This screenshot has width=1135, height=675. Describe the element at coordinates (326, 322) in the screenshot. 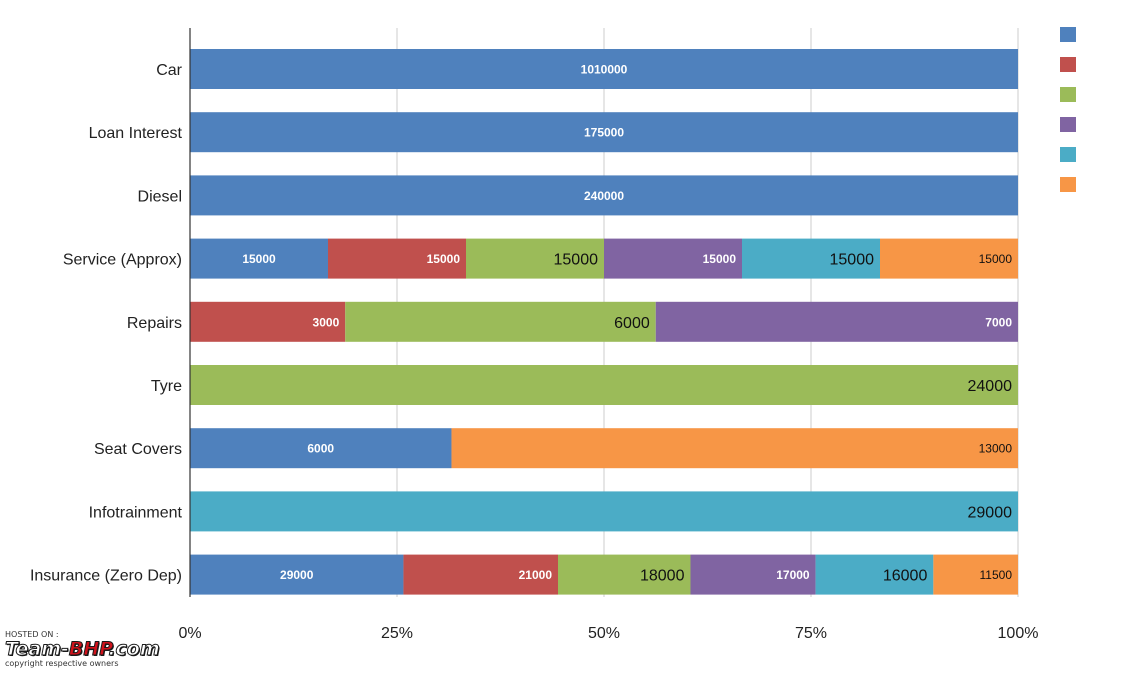

I see `data-label: 3000` at that location.